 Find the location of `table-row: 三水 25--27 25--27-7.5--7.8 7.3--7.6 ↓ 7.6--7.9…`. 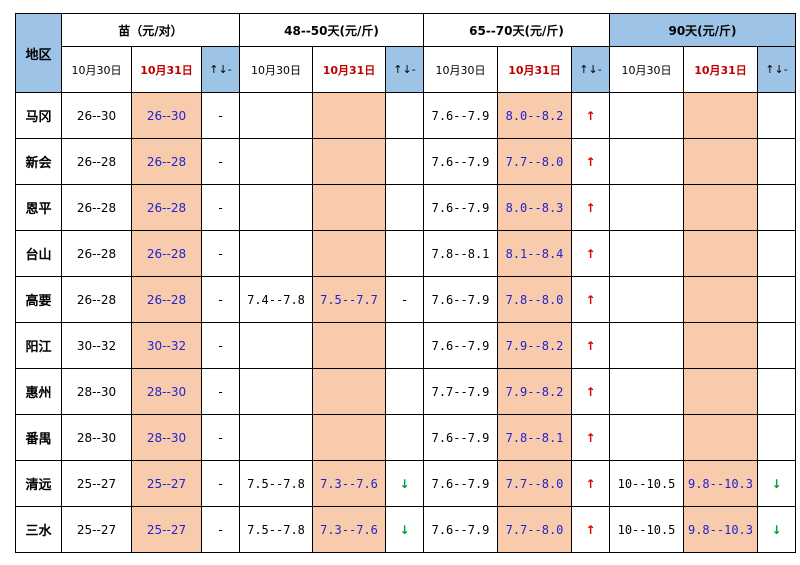

table-row: 三水 25--27 25--27-7.5--7.8 7.3--7.6 ↓ 7.6--7.9… is located at coordinates (405, 529).